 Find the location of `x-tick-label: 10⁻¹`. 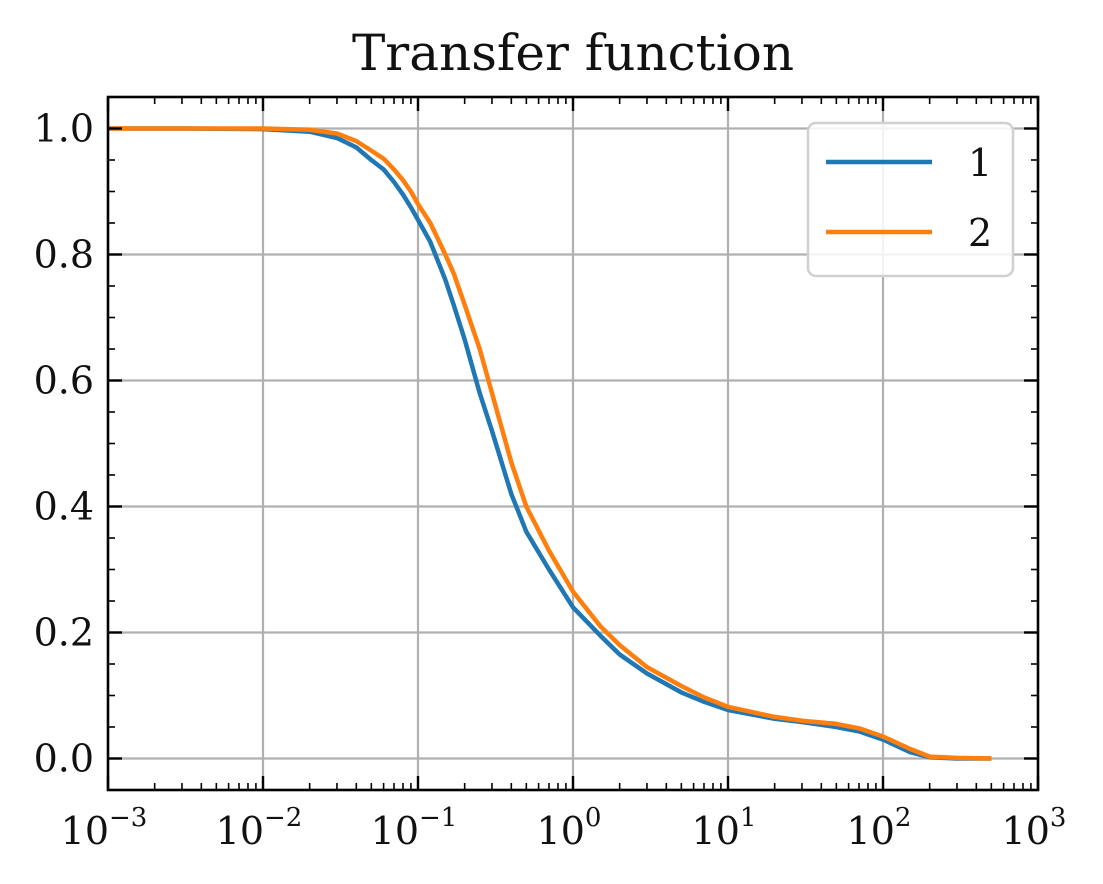

x-tick-label: 10⁻¹ is located at coordinates (414, 828).